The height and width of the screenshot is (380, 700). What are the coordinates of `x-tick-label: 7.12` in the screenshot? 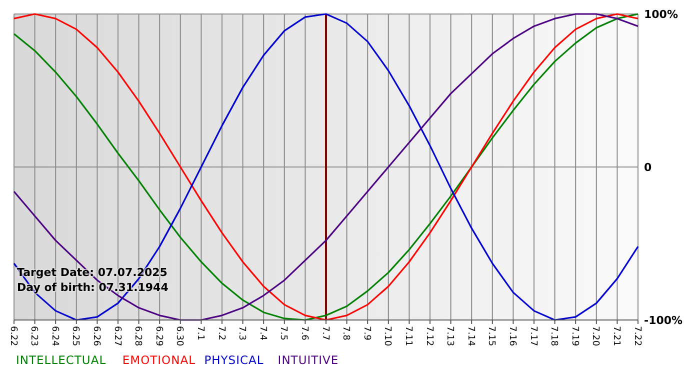 It's located at (429, 336).